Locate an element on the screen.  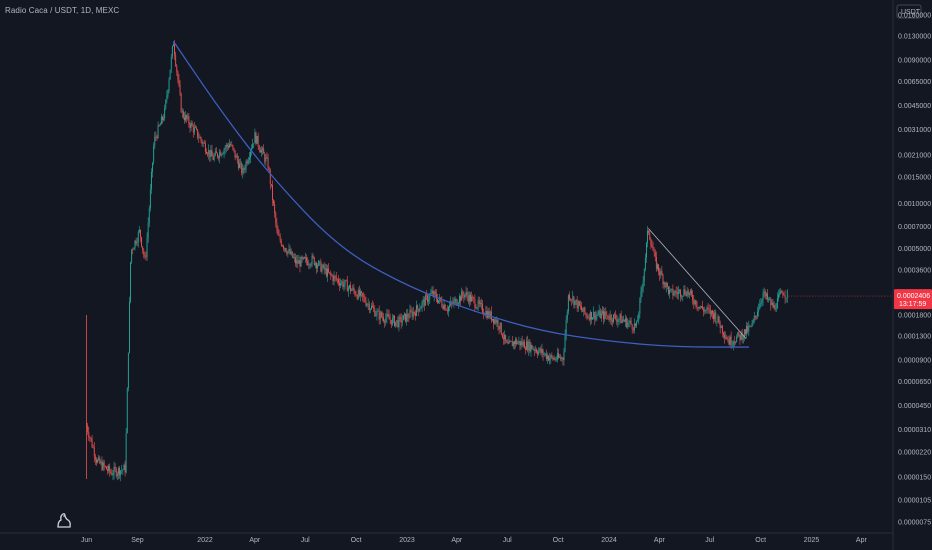
y-tick-label: 0.0015000 is located at coordinates (914, 177).